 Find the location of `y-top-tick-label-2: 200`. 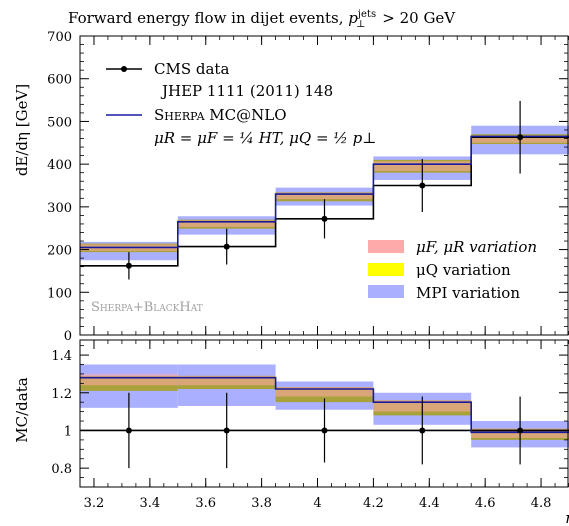

y-top-tick-label-2: 200 is located at coordinates (59, 251).